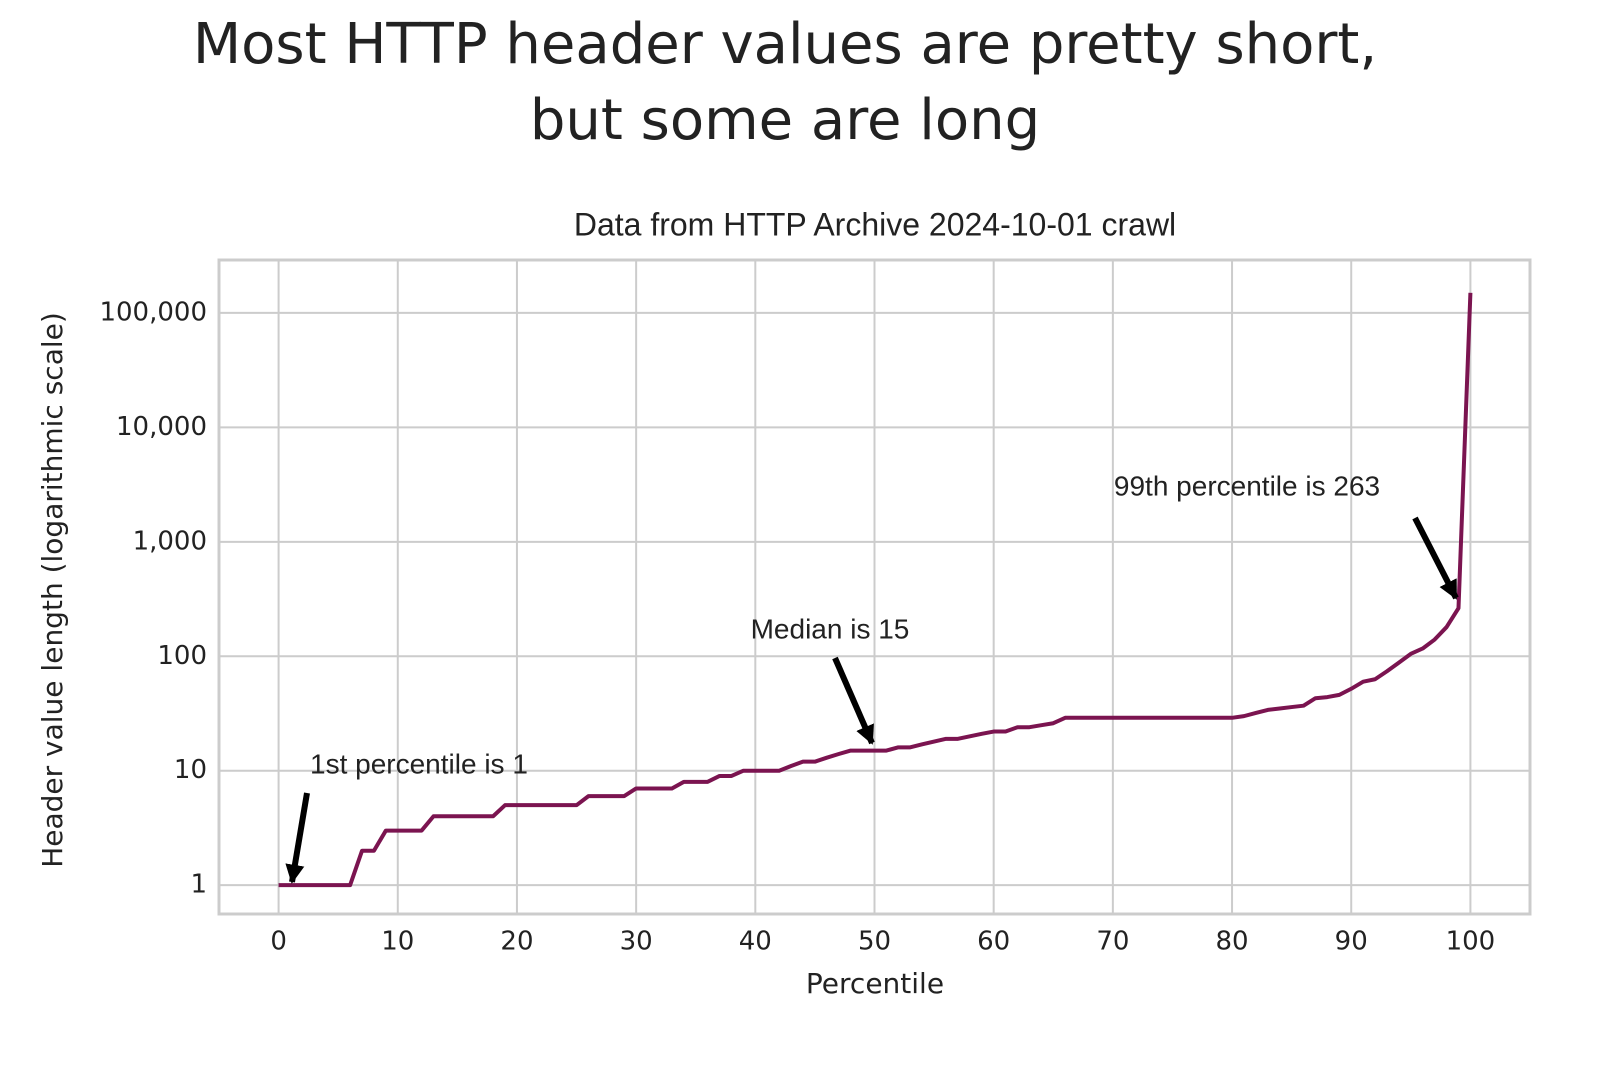 This screenshot has height=1067, width=1600. What do you see at coordinates (1351, 942) in the screenshot?
I see `x-tick-label: 90` at bounding box center [1351, 942].